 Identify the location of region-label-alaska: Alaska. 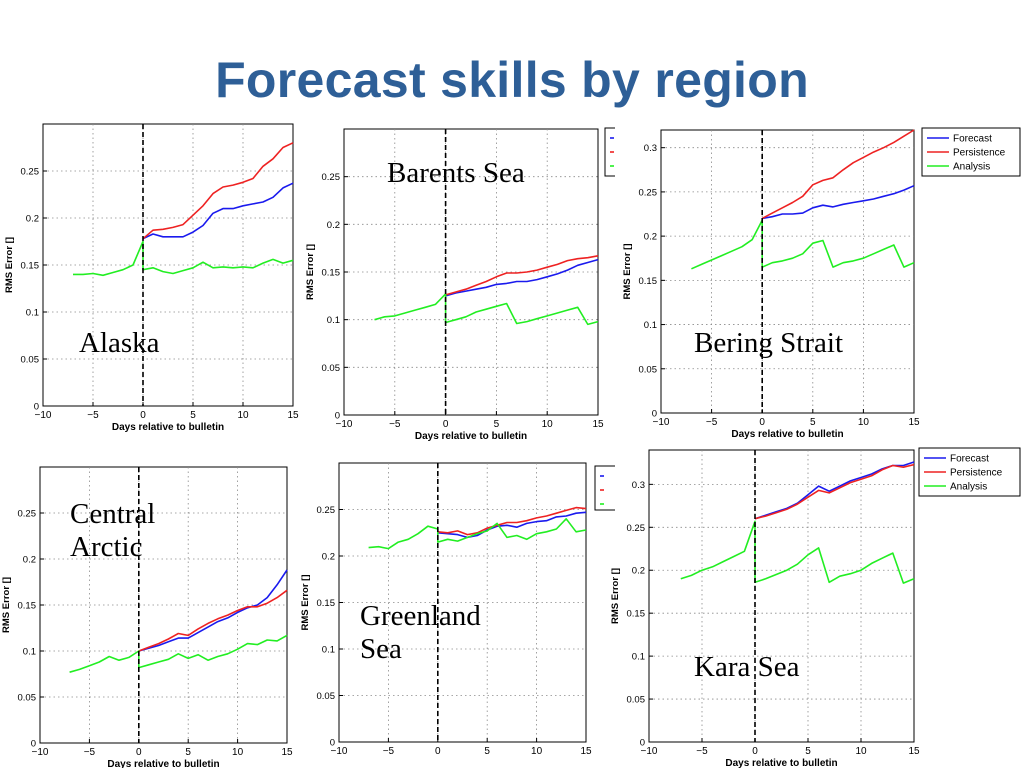
(119, 343).